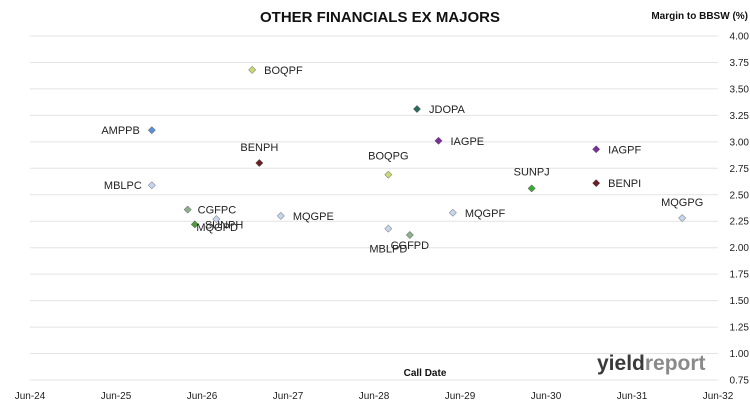  Describe the element at coordinates (380, 17) in the screenshot. I see `chart-title: OTHER FINANCIALS EX MAJORS` at that location.